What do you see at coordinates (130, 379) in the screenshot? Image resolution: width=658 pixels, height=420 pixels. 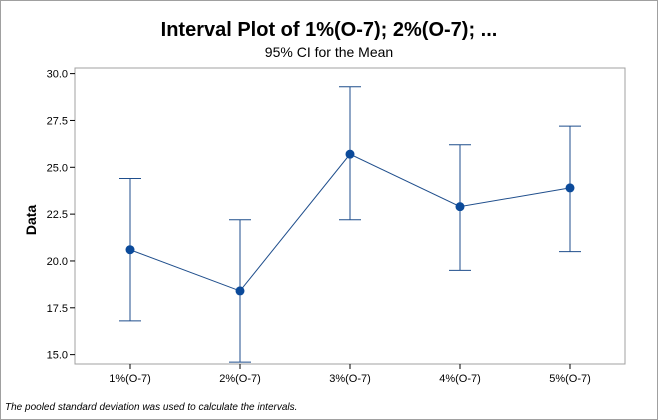 I see `x-tick-label: 1%(O-7)` at bounding box center [130, 379].